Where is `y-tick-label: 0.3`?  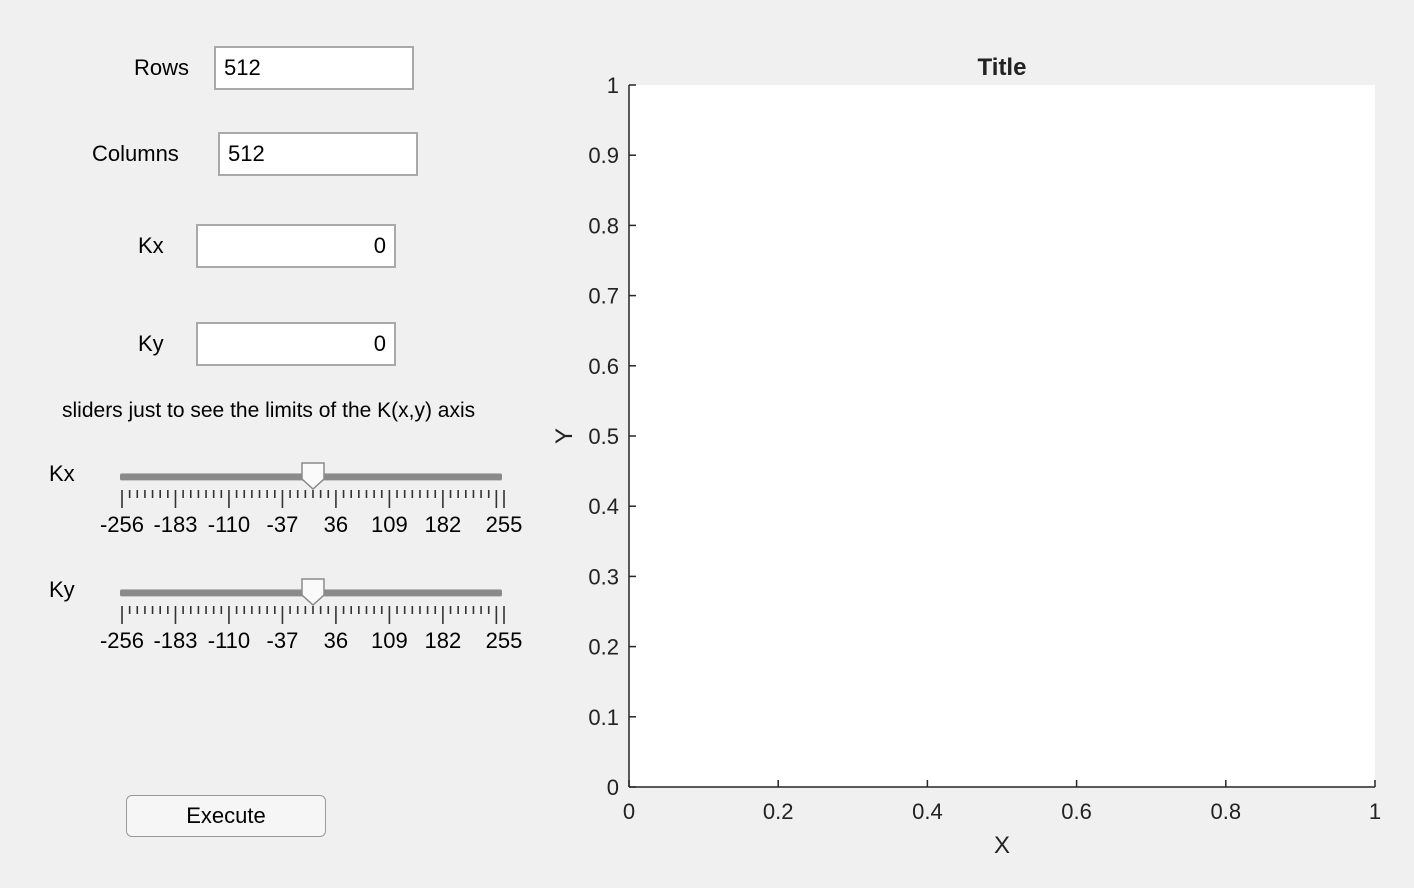 y-tick-label: 0.3 is located at coordinates (603, 576).